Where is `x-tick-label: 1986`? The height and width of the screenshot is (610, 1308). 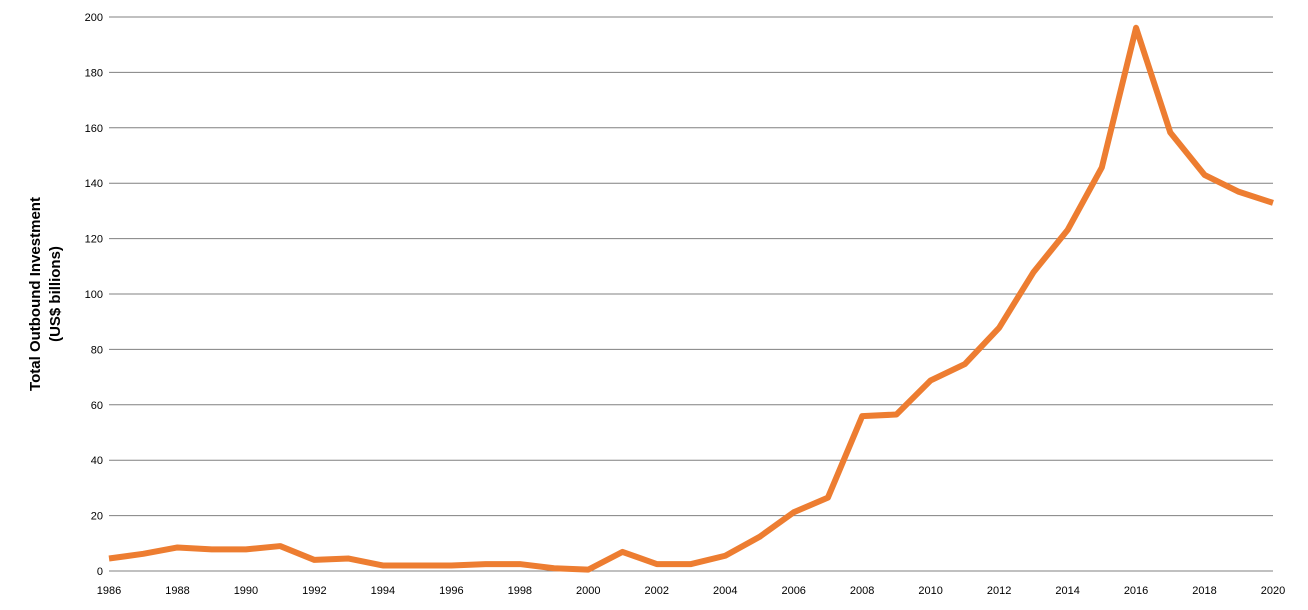
x-tick-label: 1986 is located at coordinates (109, 591).